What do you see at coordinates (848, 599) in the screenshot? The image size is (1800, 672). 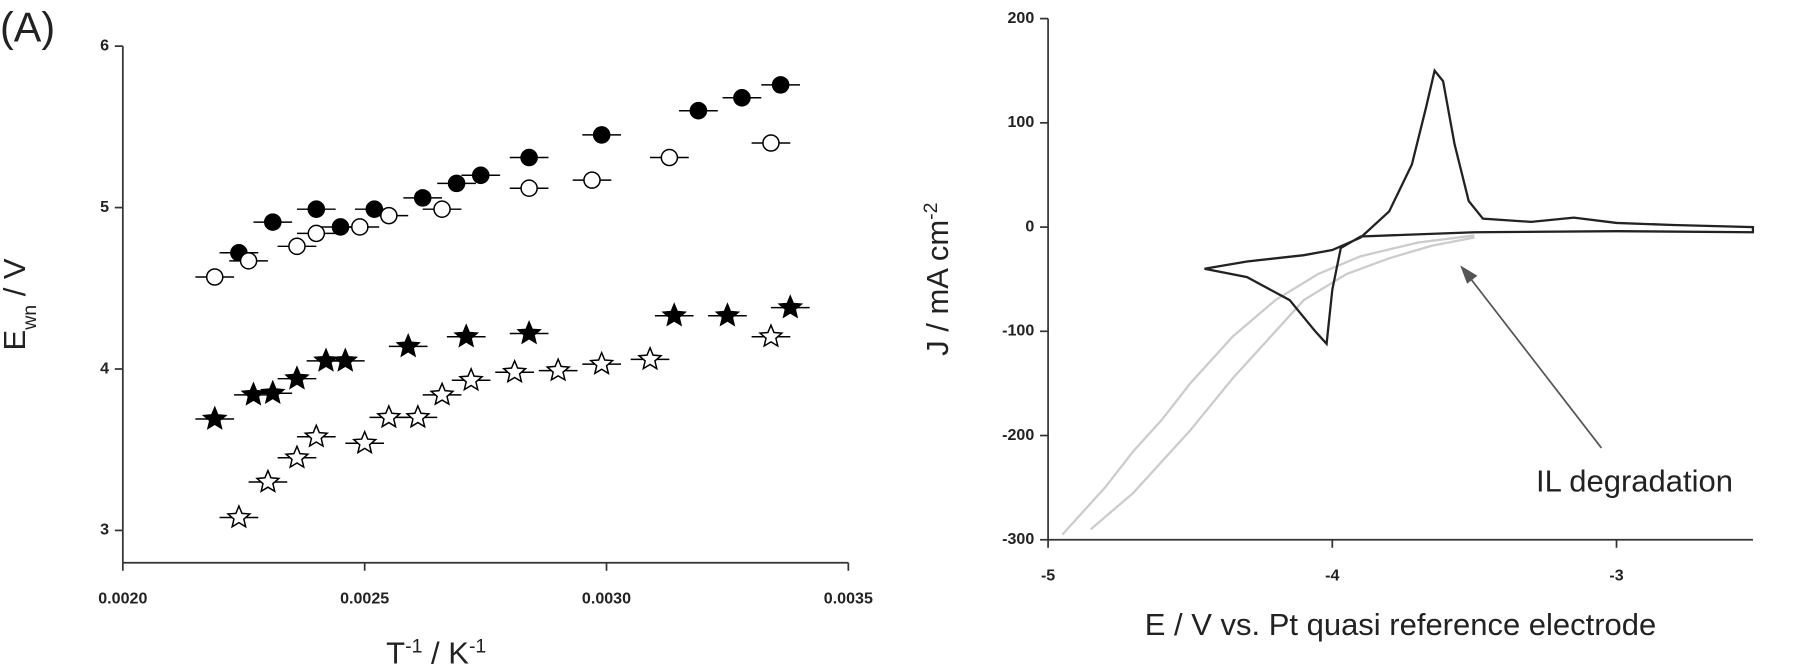 I see `x-tick-label: 0.0035` at bounding box center [848, 599].